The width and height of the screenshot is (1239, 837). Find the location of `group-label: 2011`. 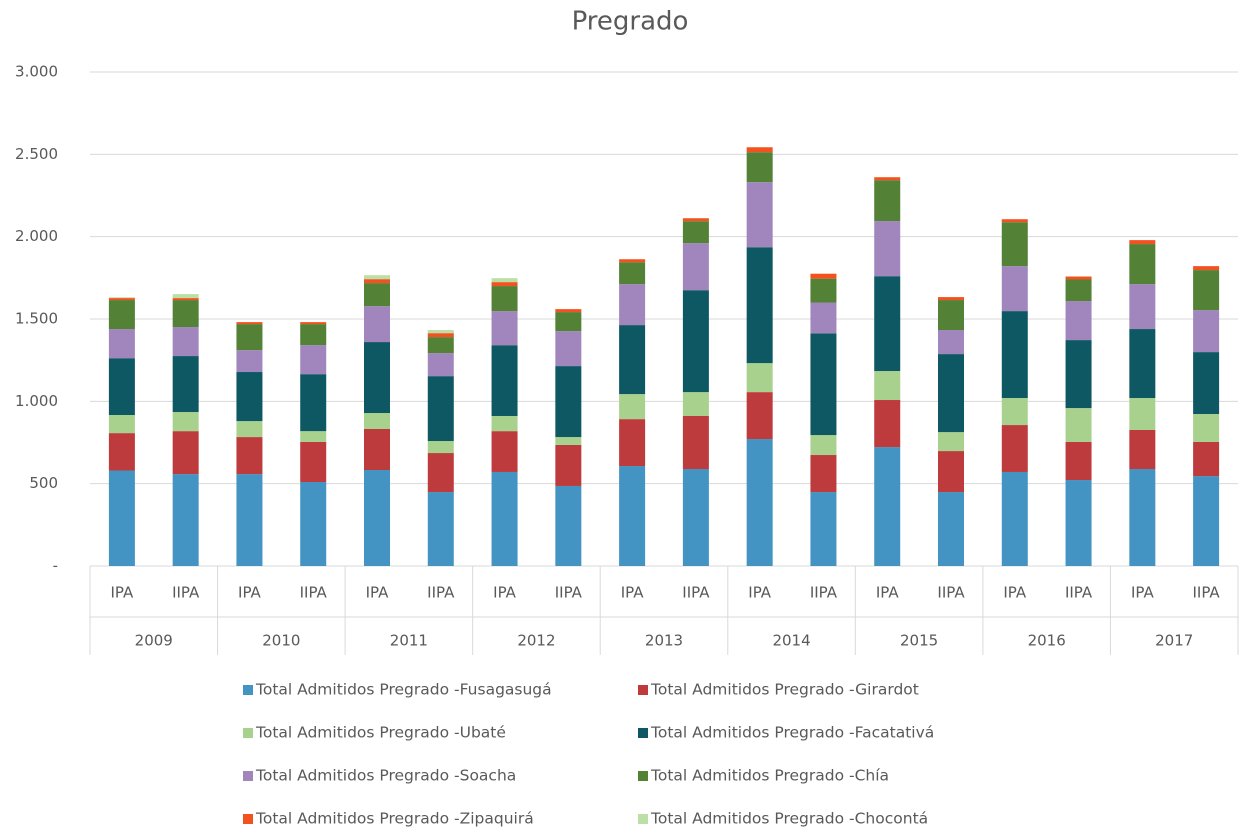

group-label: 2011 is located at coordinates (409, 641).